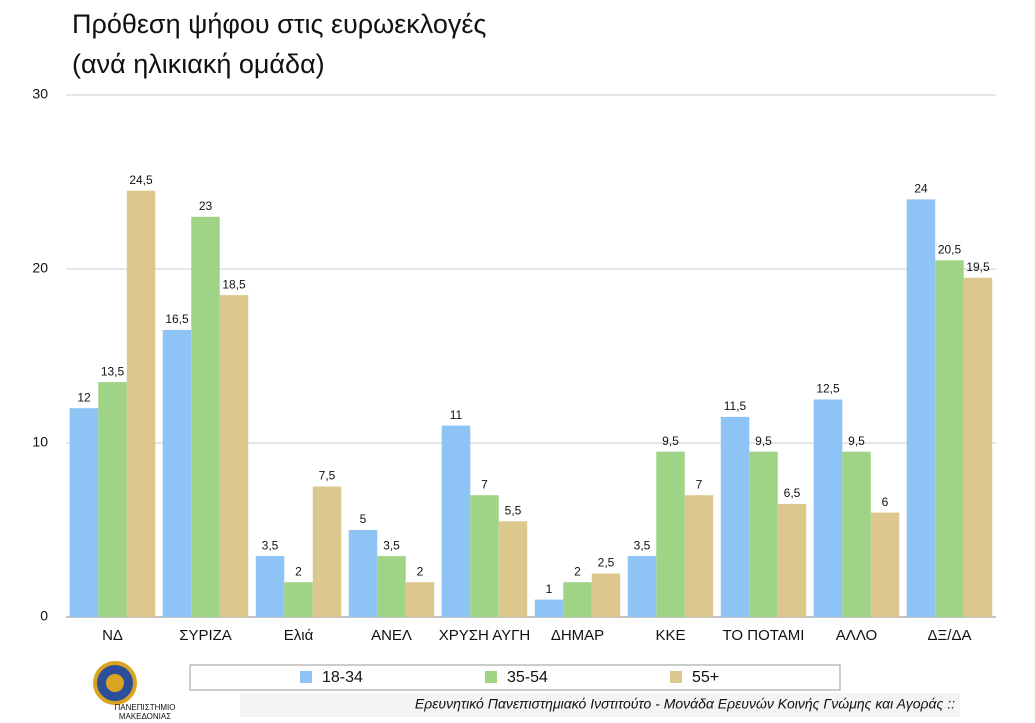 This screenshot has width=1035, height=723. What do you see at coordinates (391, 635) in the screenshot?
I see `x-tick-label: ΑΝΕΛ` at bounding box center [391, 635].